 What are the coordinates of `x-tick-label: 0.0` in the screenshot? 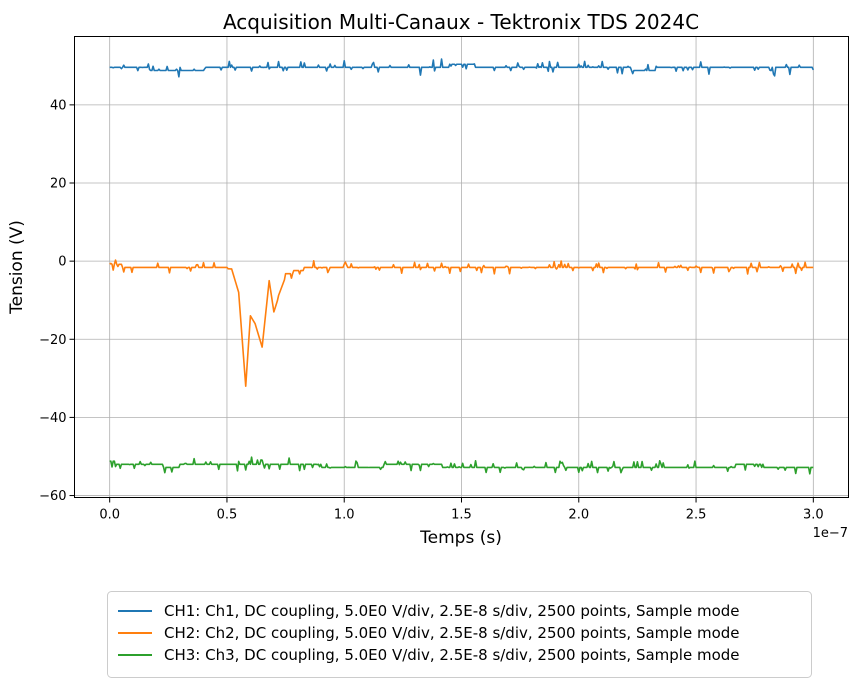 It's located at (109, 515).